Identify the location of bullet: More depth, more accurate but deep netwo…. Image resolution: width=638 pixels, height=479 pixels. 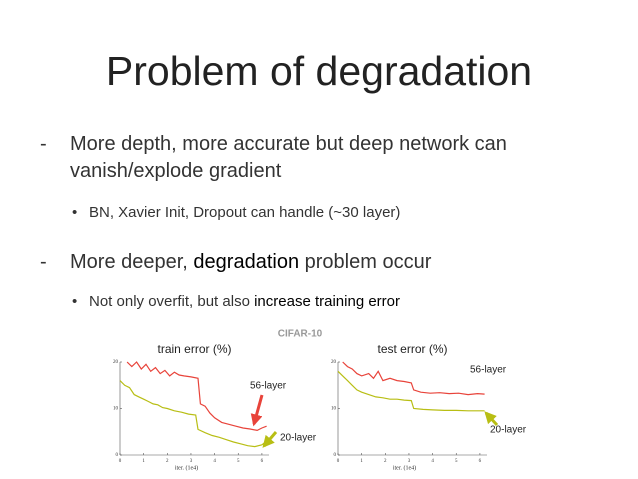
(330, 158).